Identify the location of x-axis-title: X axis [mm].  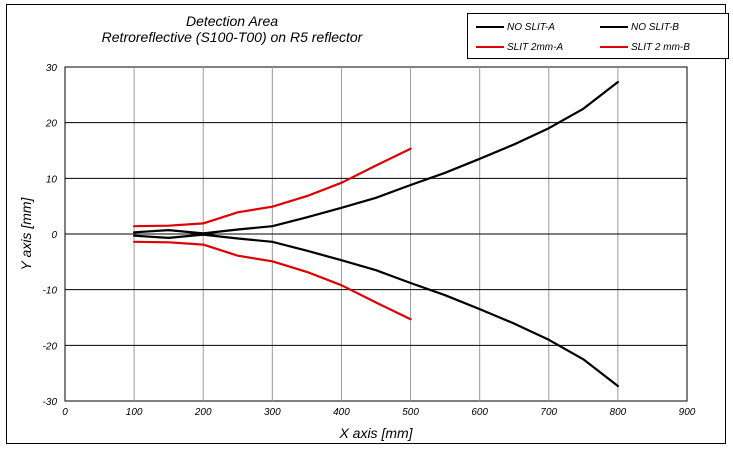
(375, 433).